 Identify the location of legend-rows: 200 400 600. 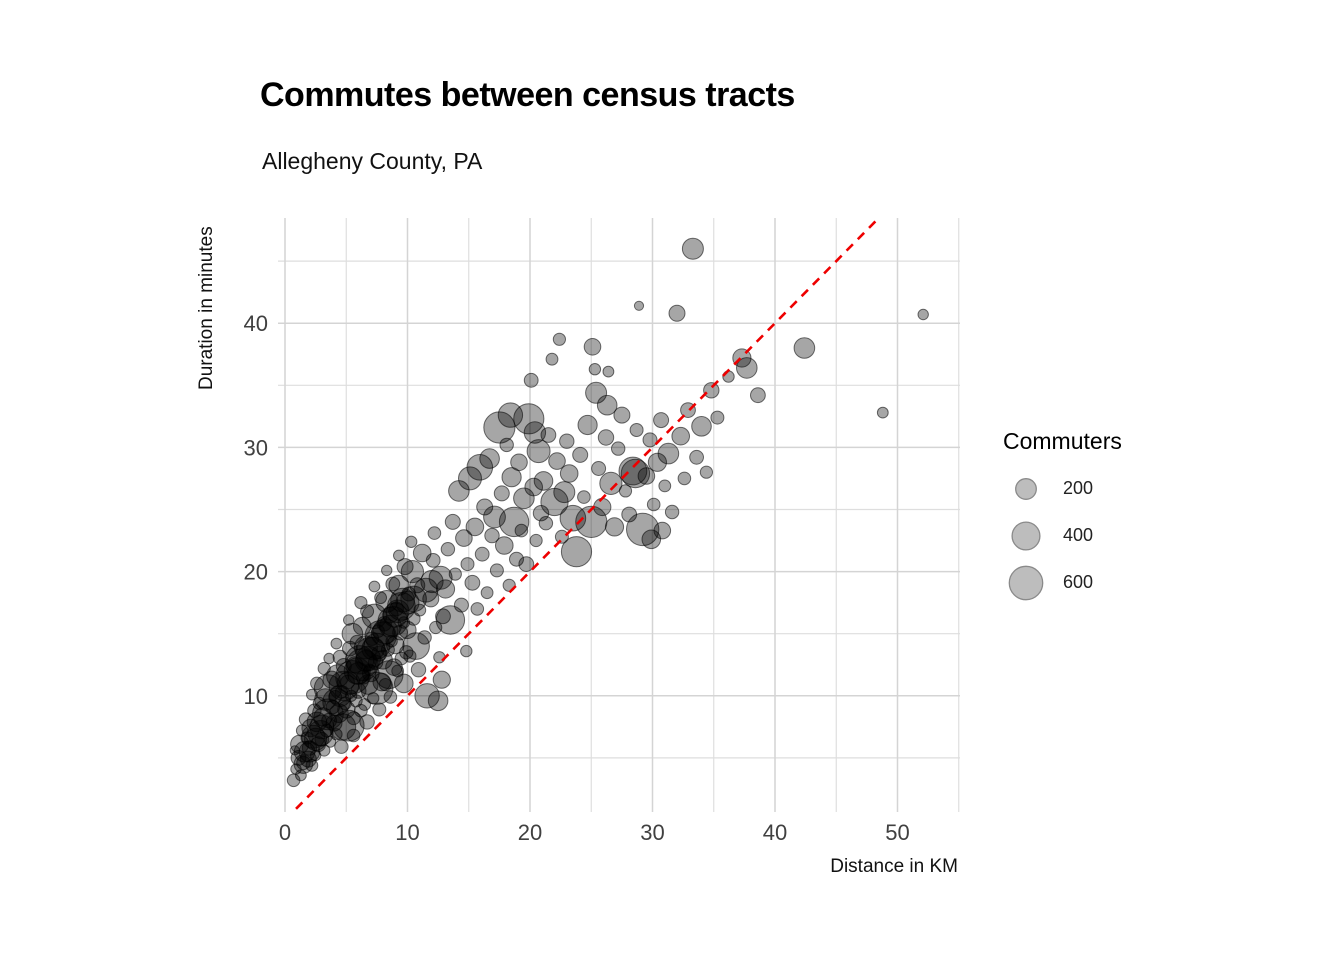
(1113, 535).